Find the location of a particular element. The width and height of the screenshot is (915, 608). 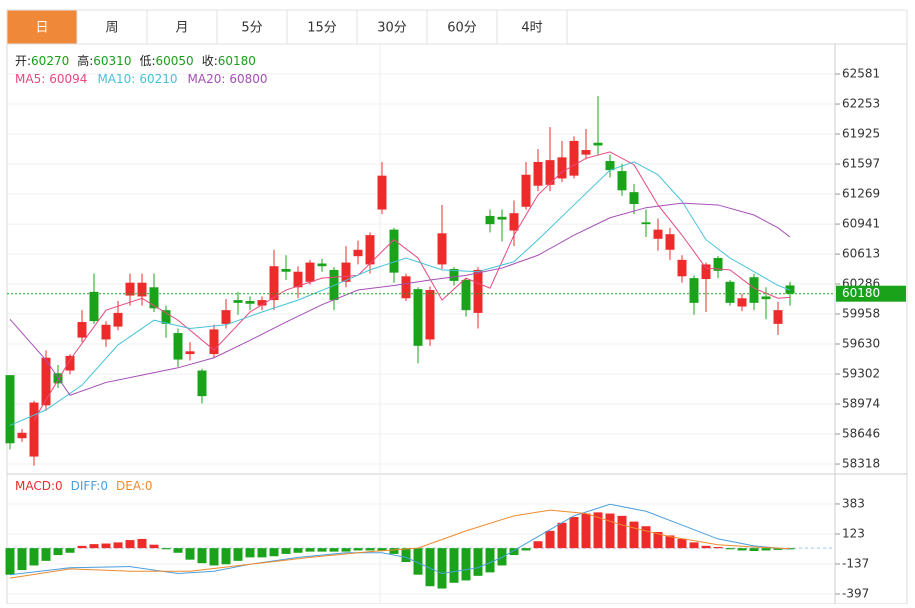

ma-legend-value: 60800 is located at coordinates (248, 79).